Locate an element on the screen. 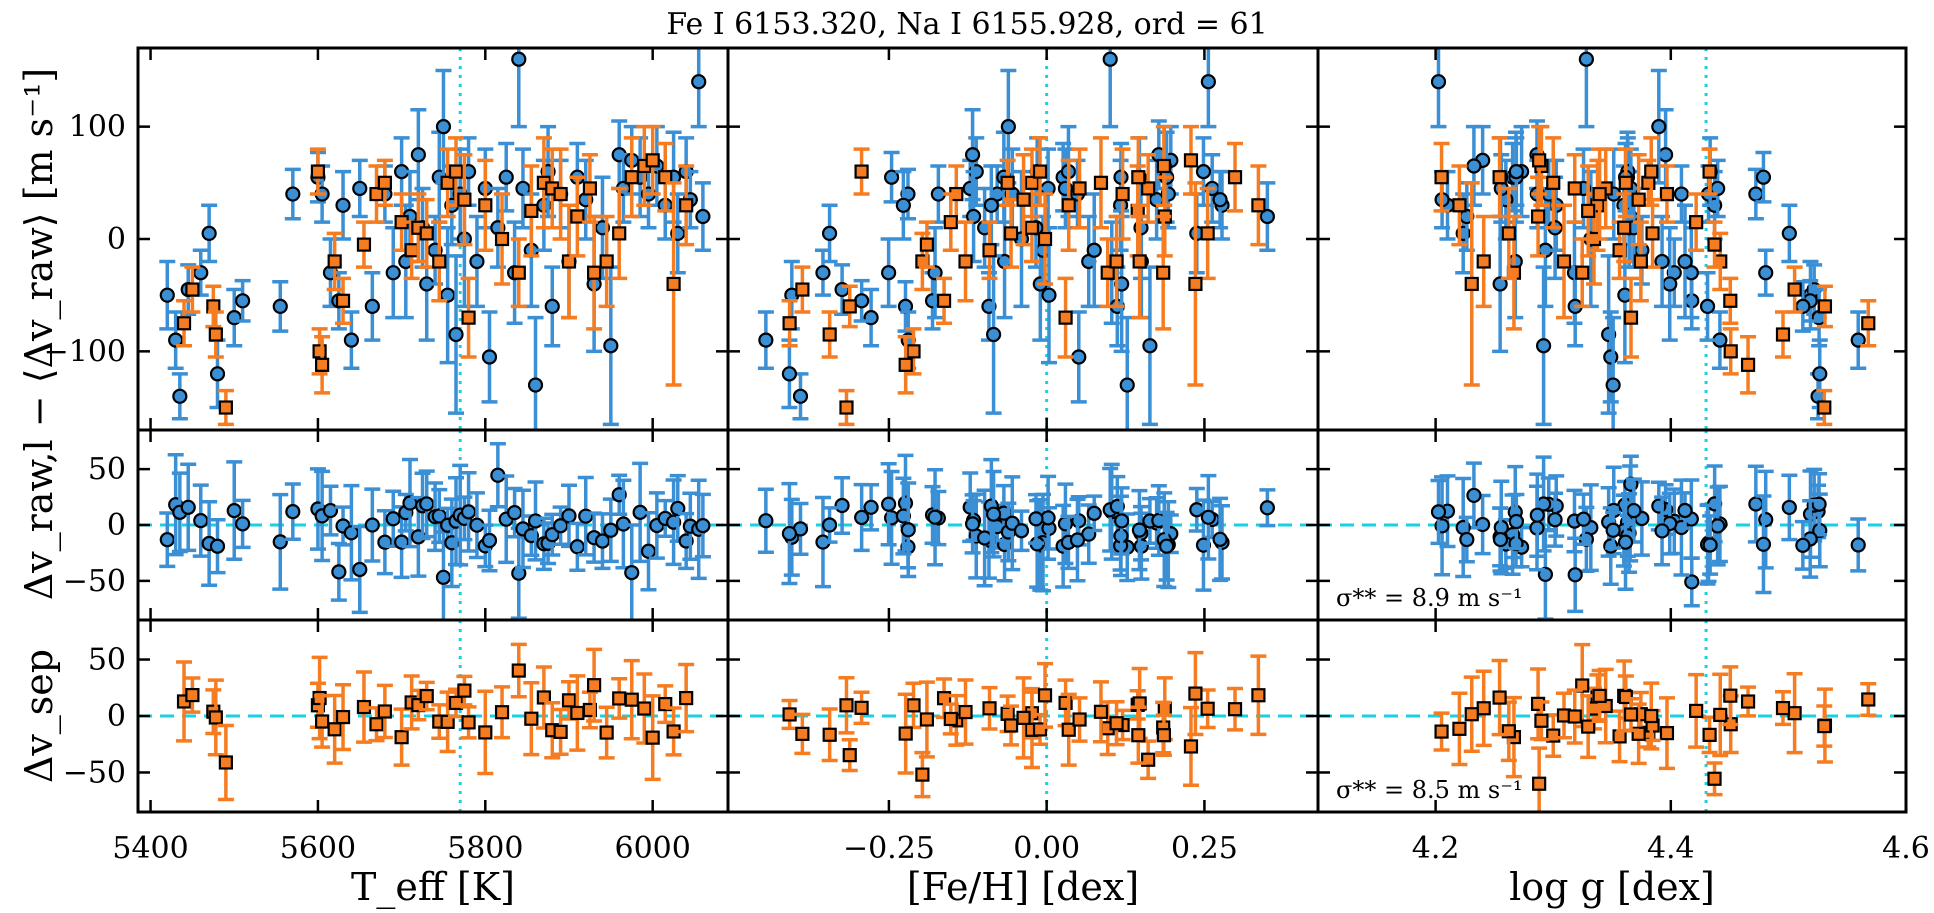 This screenshot has height=913, width=1934. x-tick-label: 5800 is located at coordinates (485, 848).